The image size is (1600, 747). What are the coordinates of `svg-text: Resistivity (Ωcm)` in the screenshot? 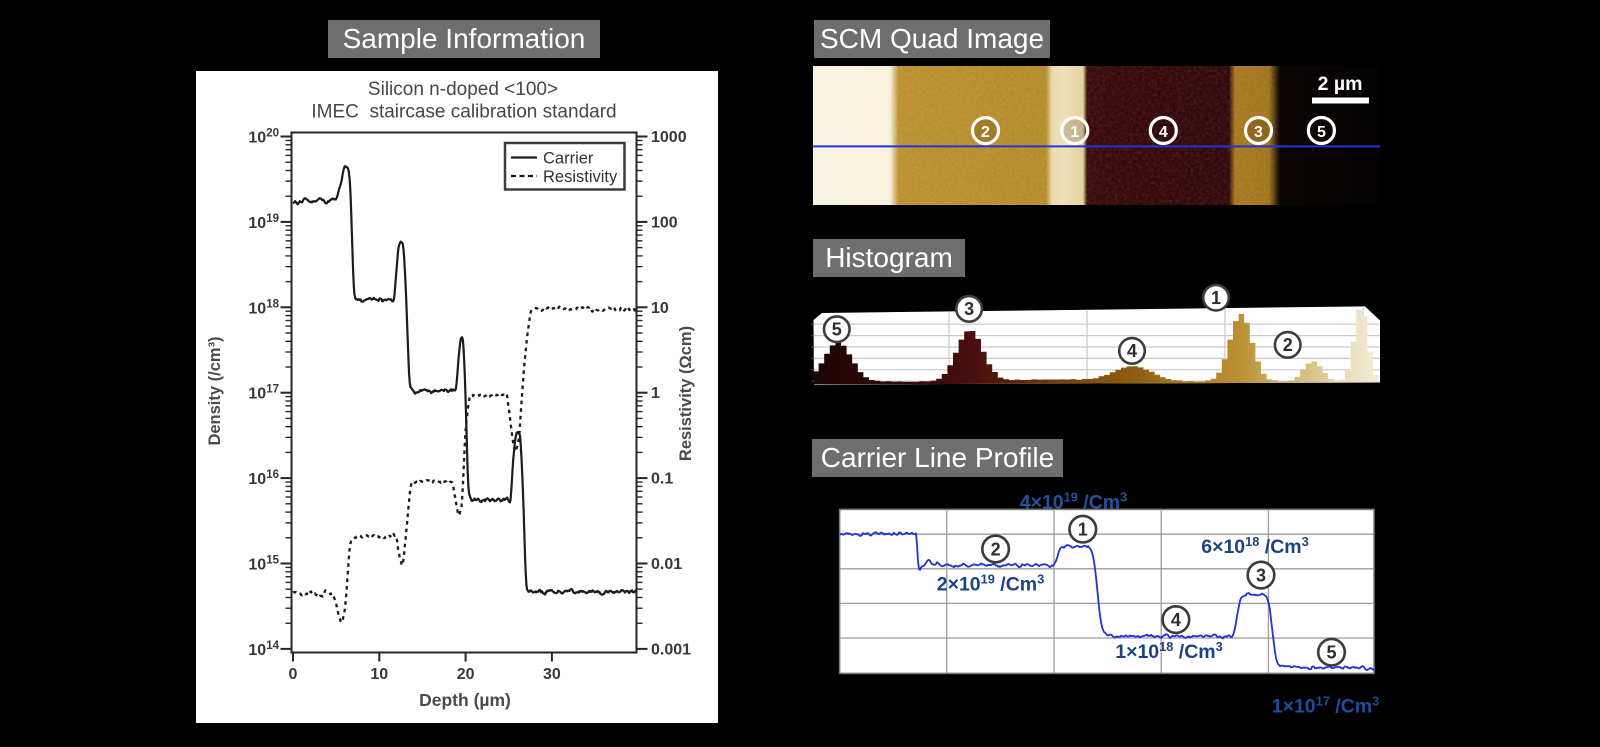 It's located at (686, 393).